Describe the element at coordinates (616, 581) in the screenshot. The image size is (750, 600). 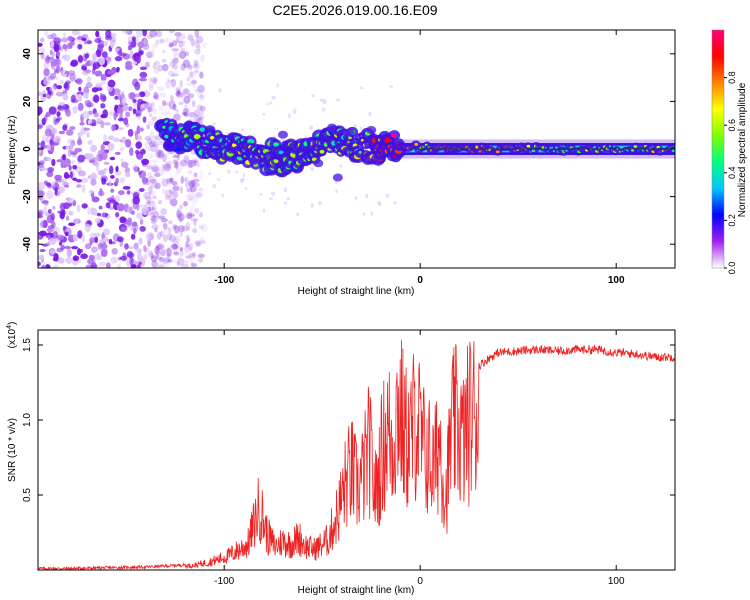
I see `snr-xtick-label: 100` at that location.